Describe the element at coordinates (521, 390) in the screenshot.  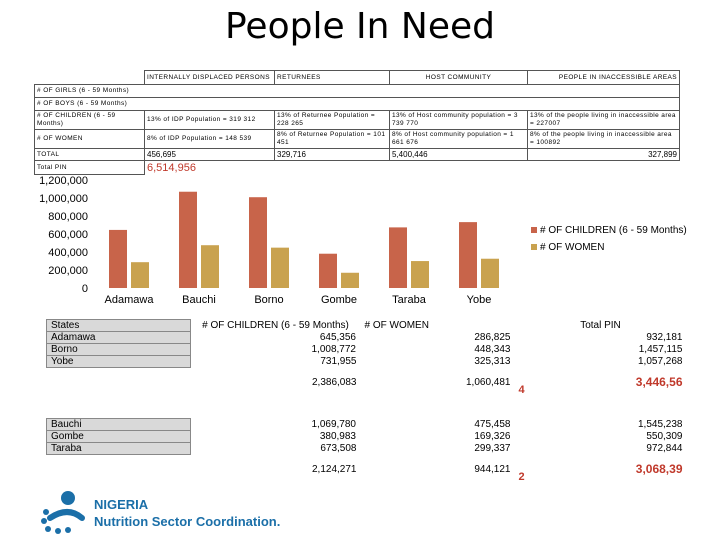
I see `group-number: 4` at that location.